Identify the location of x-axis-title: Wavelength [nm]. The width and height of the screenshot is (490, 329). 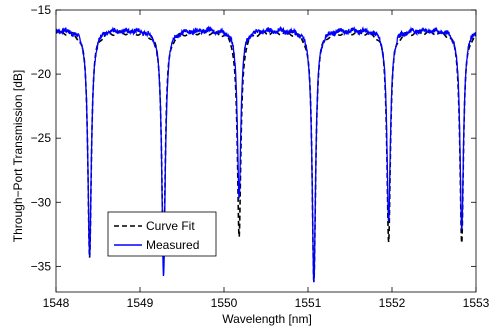
(267, 319).